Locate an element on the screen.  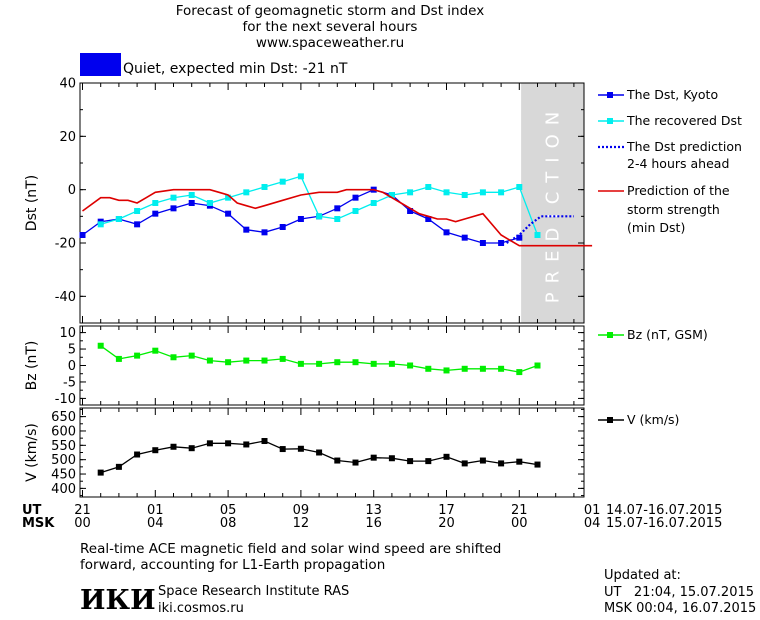
bz-ytick-label: 5 is located at coordinates (72, 350).